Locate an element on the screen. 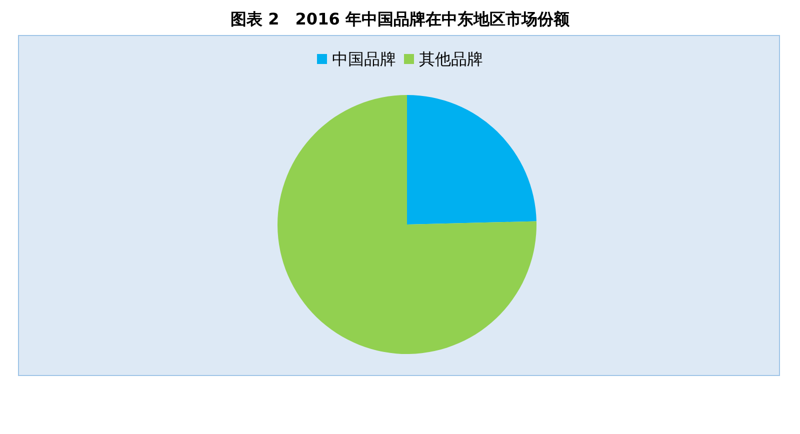  legend-label: 其他品牌 is located at coordinates (451, 59).